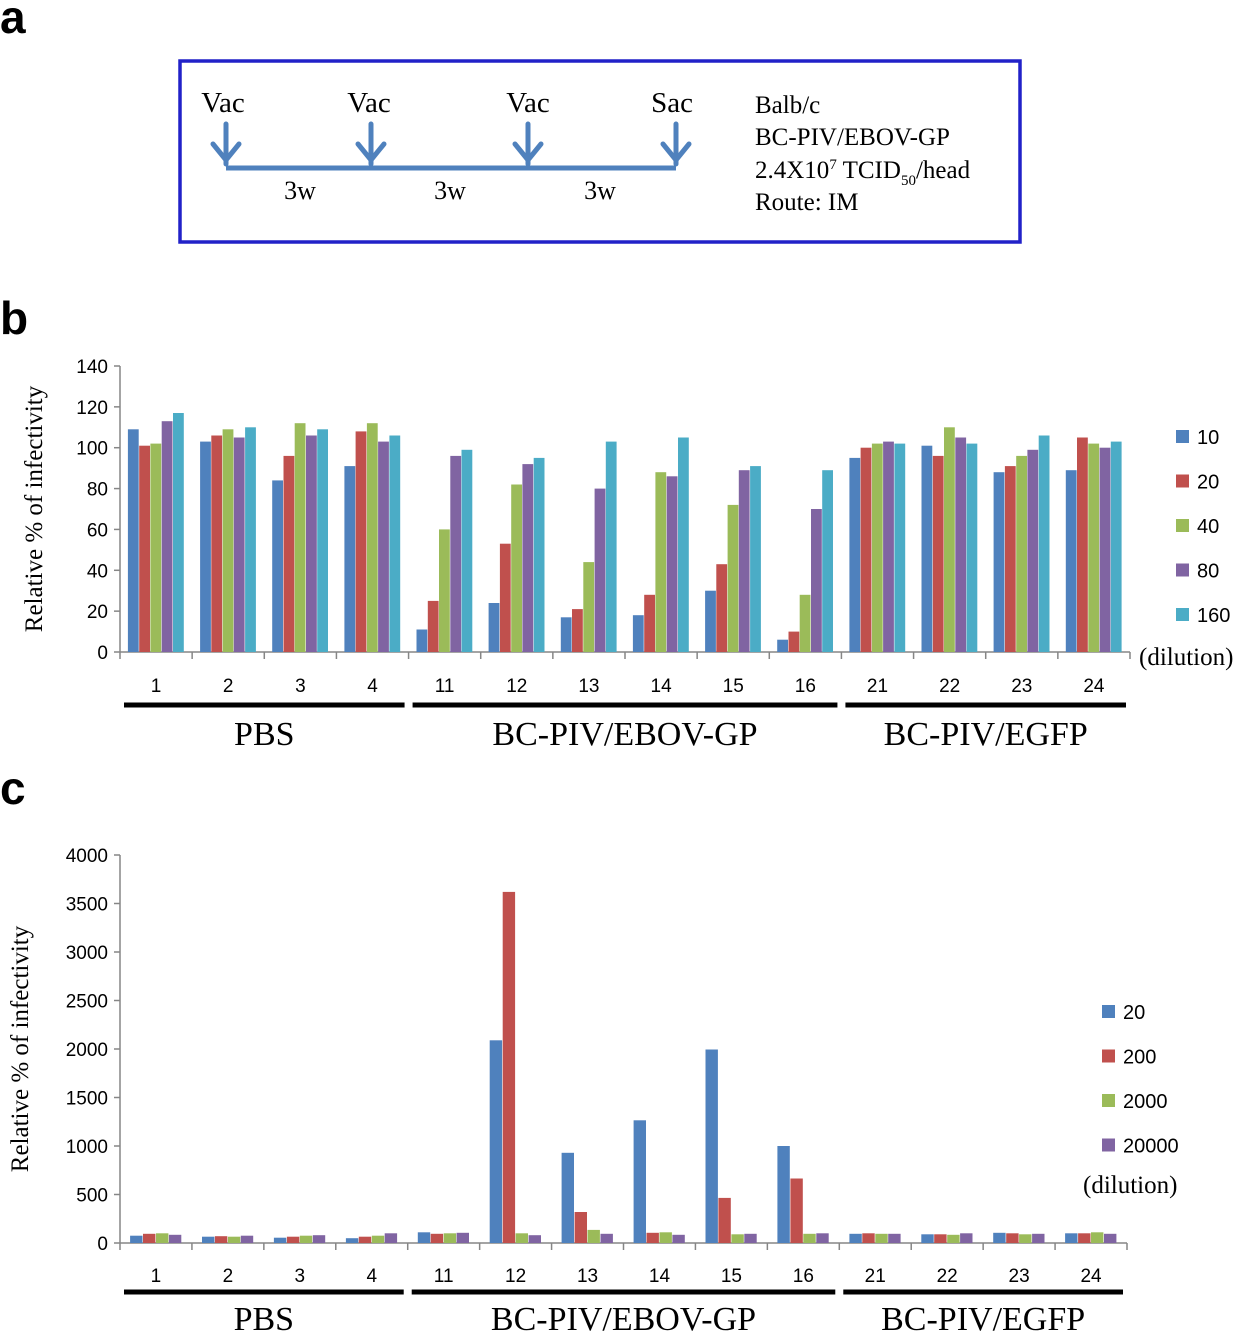 The image size is (1250, 1333). What do you see at coordinates (1134, 1013) in the screenshot?
I see `legend-label-20: 20` at bounding box center [1134, 1013].